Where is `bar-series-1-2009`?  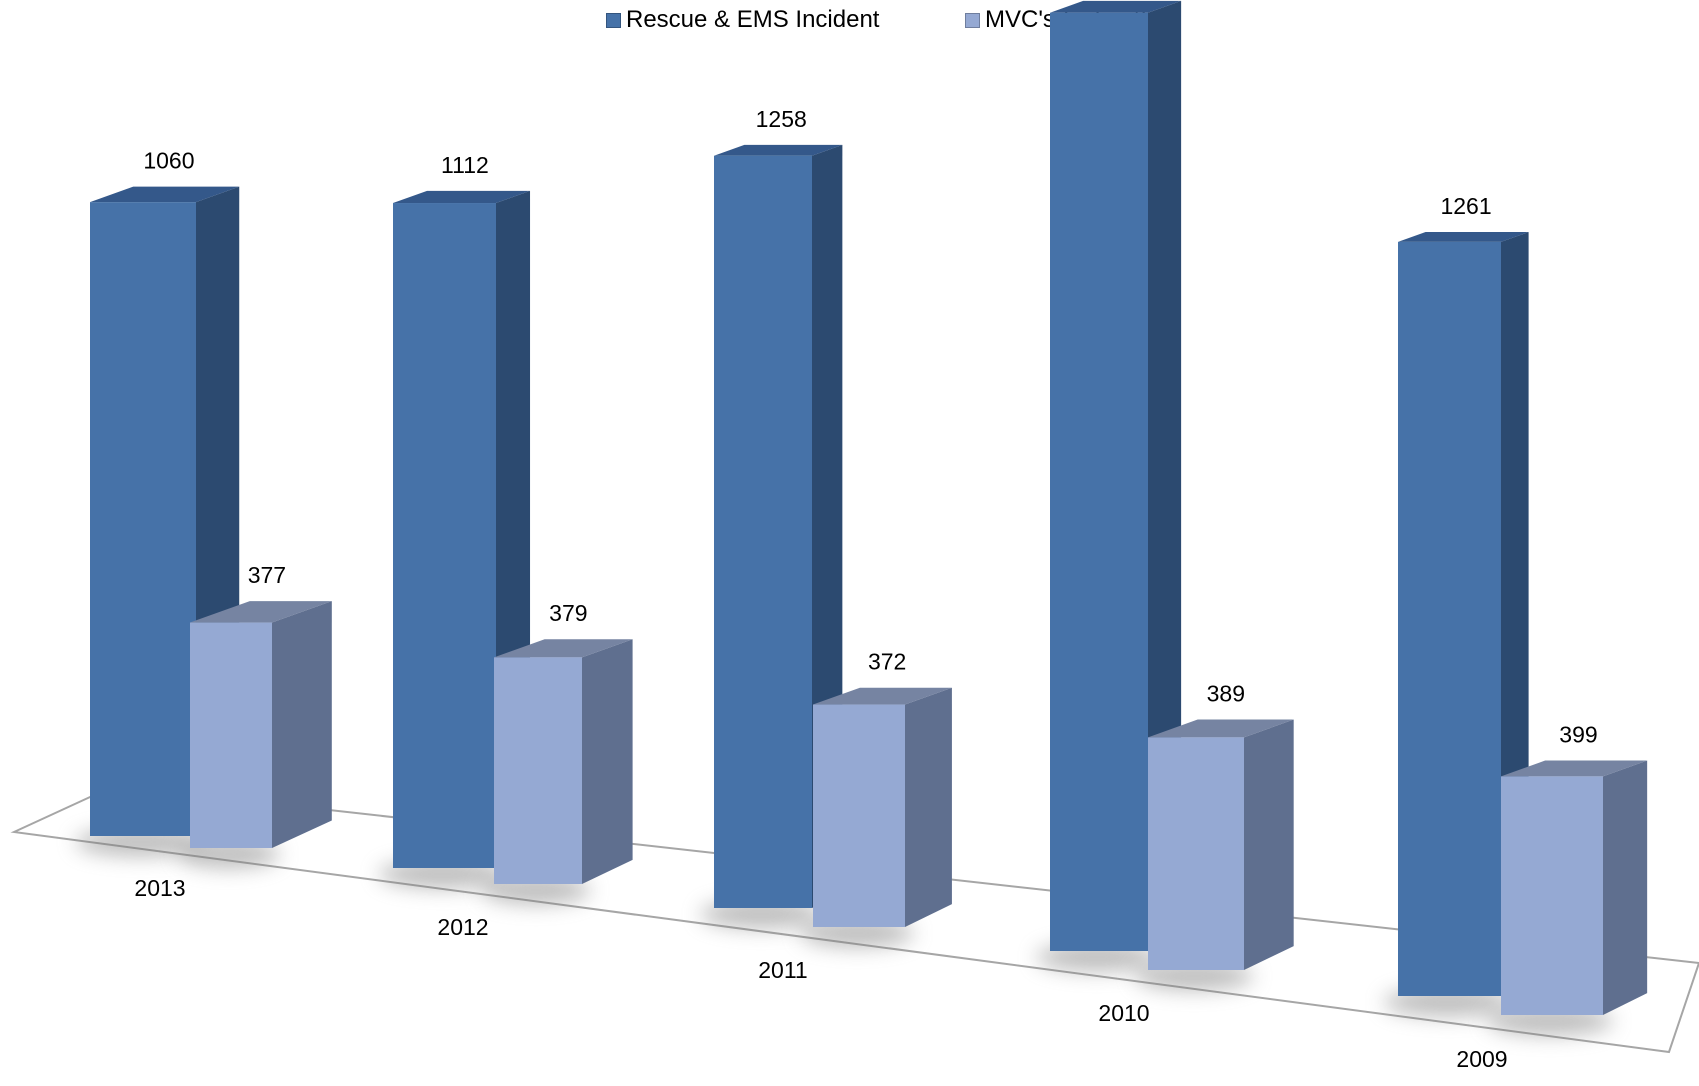 bar-series-1-2009 is located at coordinates (1463, 614).